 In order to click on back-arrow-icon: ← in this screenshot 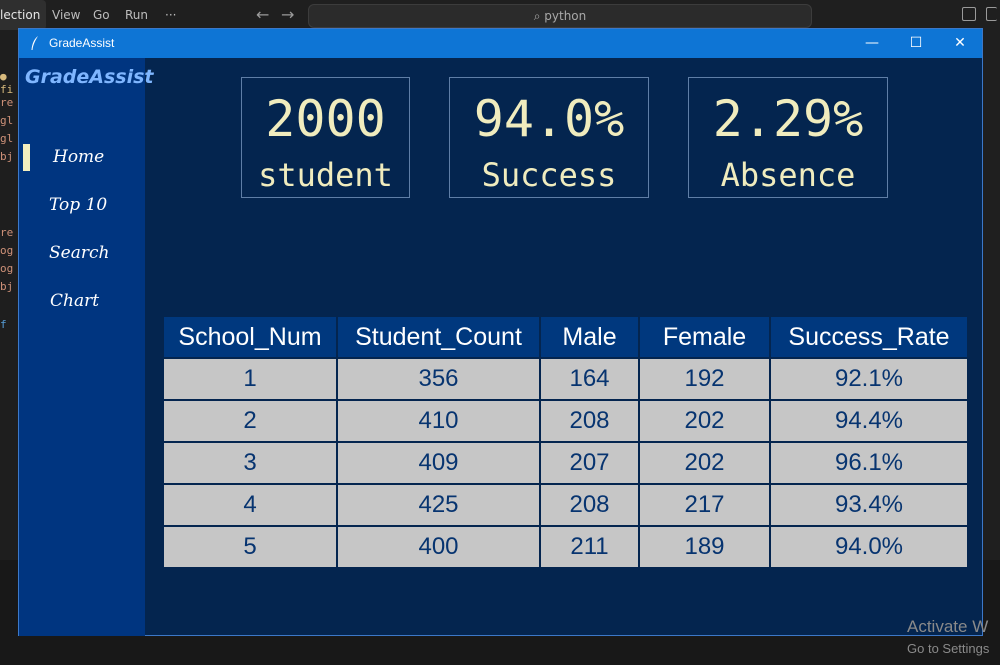, I will do `click(263, 14)`.